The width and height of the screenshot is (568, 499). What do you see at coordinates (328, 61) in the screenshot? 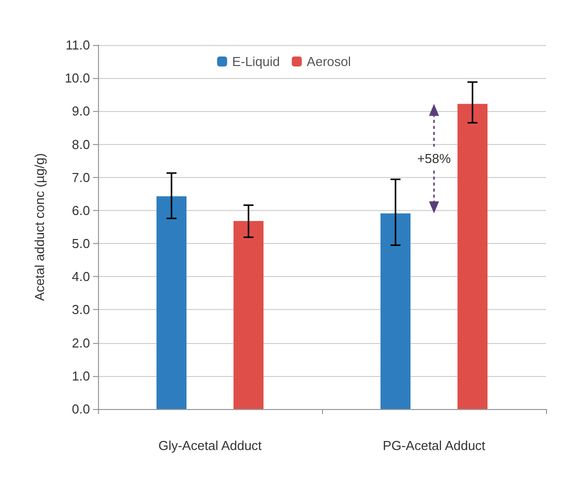
I see `legend-label: Aerosol` at bounding box center [328, 61].